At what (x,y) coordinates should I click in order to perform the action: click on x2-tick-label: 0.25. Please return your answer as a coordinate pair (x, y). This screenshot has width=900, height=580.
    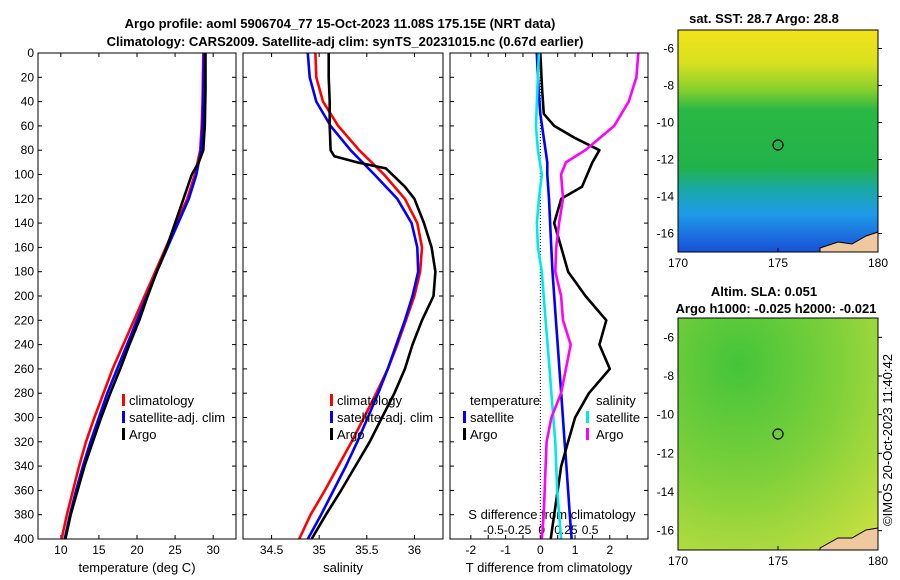
    Looking at the image, I should click on (566, 530).